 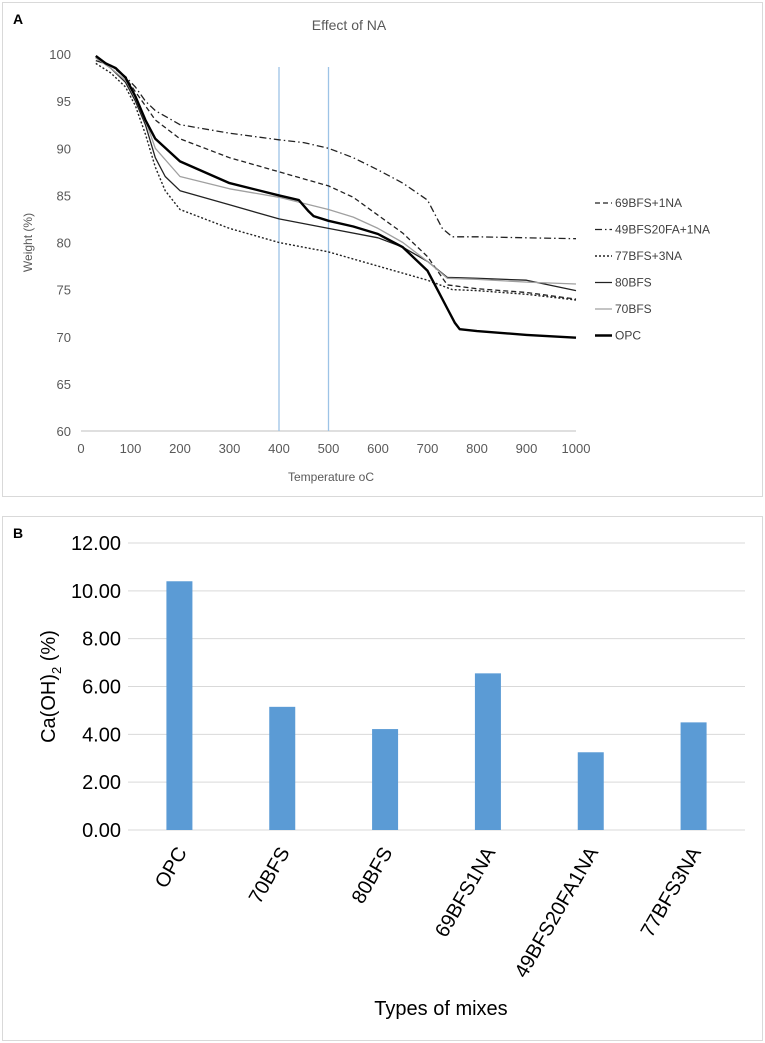 What do you see at coordinates (64, 431) in the screenshot?
I see `y-tick-label: 60` at bounding box center [64, 431].